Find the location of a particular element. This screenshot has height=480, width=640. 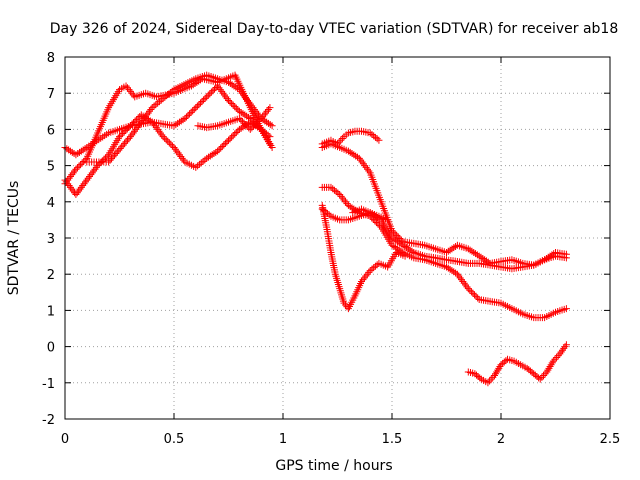

x-tick-label: 1.5 is located at coordinates (392, 439).